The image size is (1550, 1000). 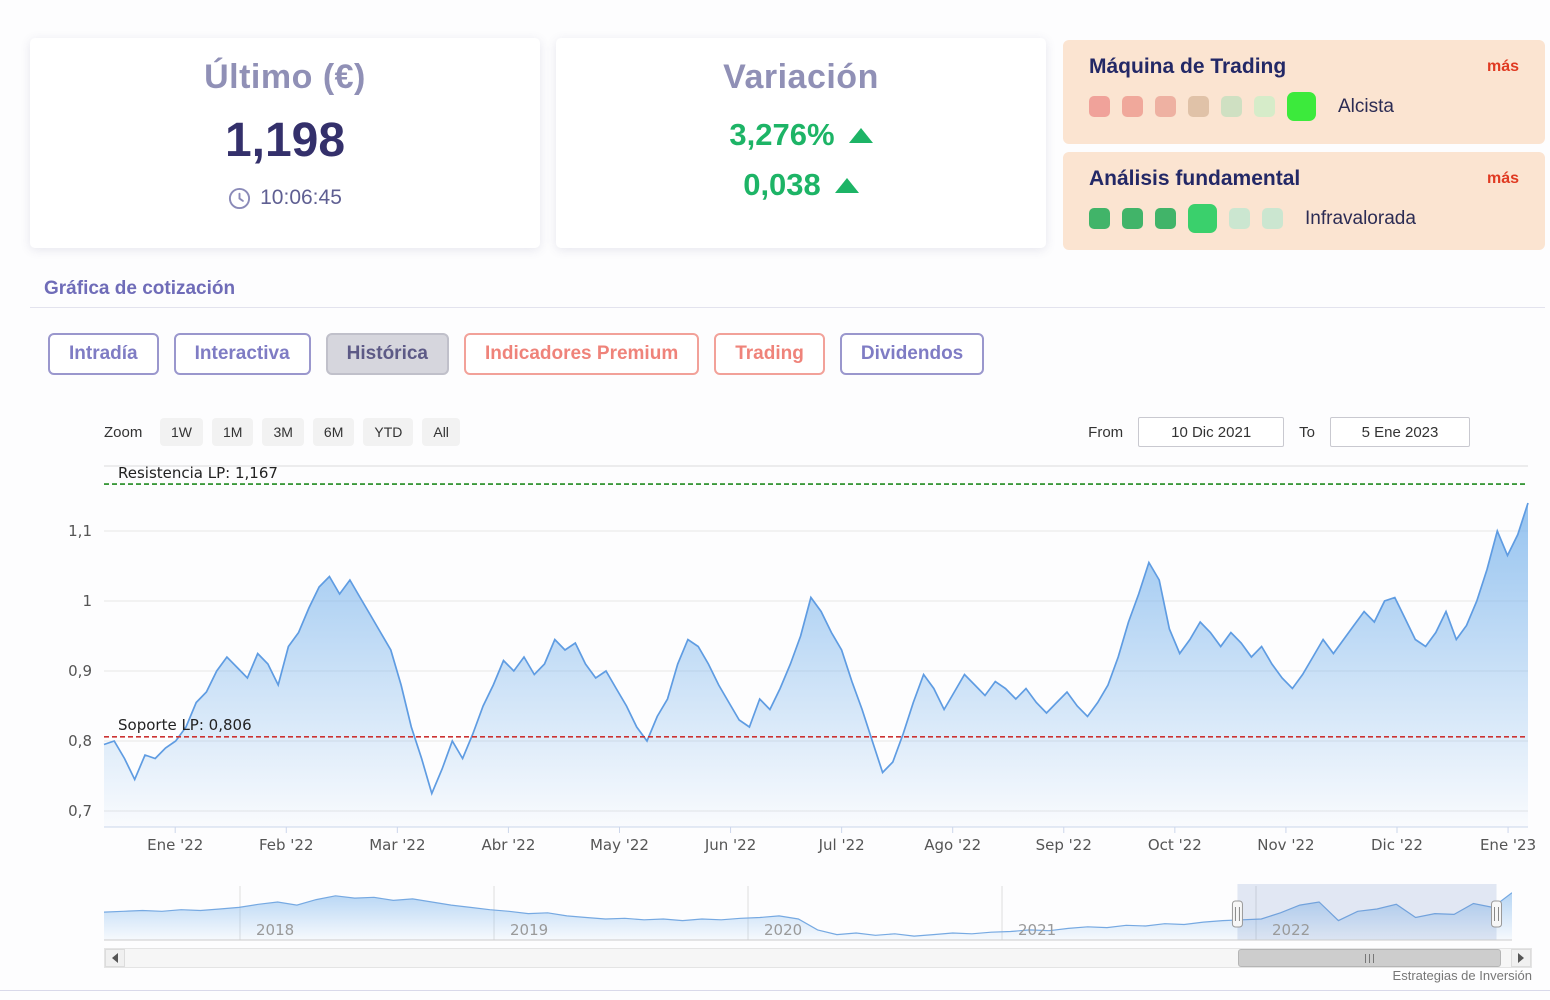 What do you see at coordinates (80, 531) in the screenshot?
I see `y-axis-label: 1,1` at bounding box center [80, 531].